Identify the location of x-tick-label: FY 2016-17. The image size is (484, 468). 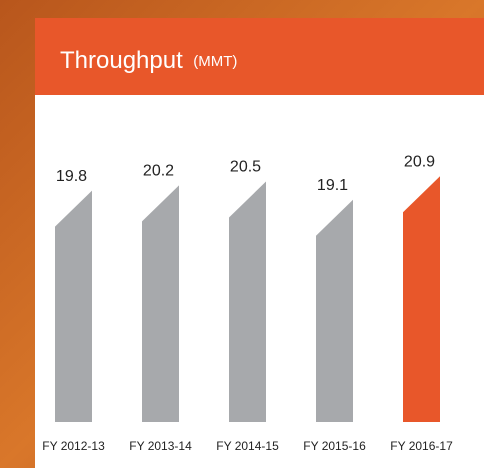
(421, 446).